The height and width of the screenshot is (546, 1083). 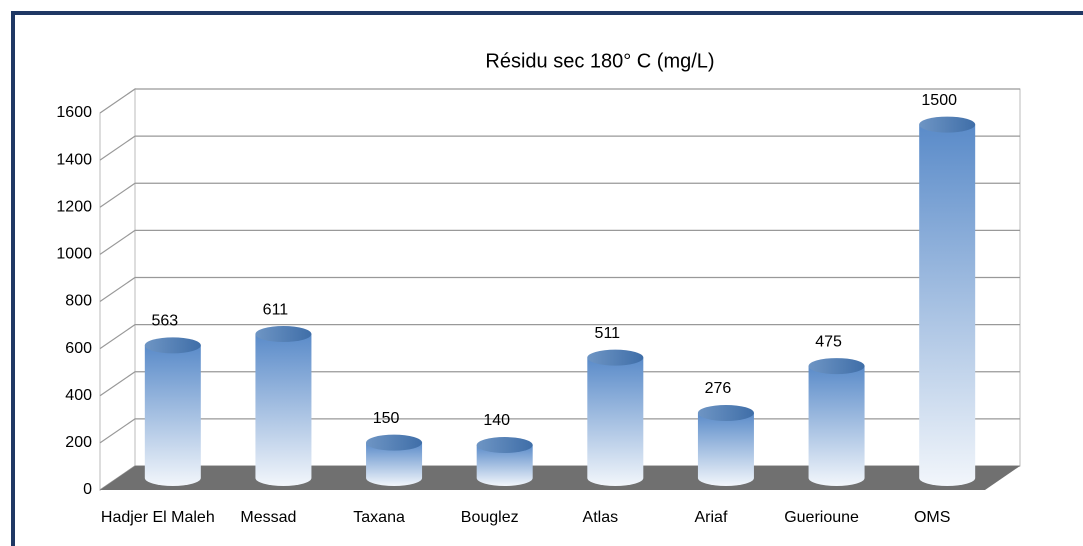 What do you see at coordinates (74, 206) in the screenshot?
I see `y-tick-label: 1200` at bounding box center [74, 206].